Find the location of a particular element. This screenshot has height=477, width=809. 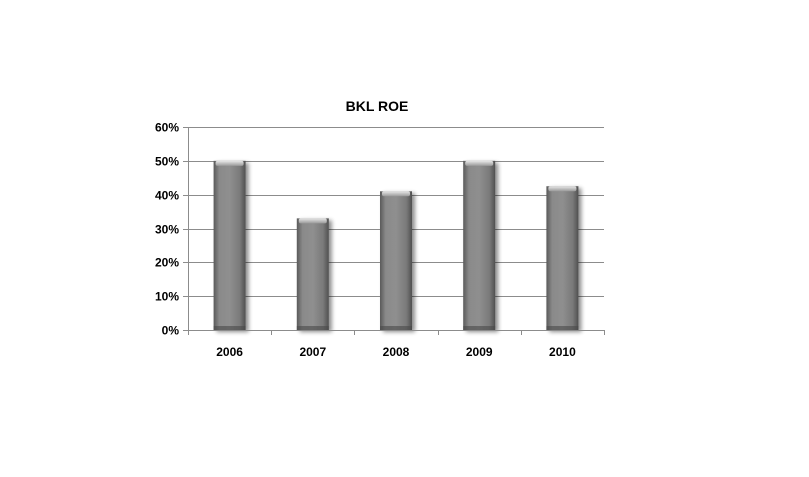

x-axis: 2006 2007 2008 2009 2010 is located at coordinates (396, 344).